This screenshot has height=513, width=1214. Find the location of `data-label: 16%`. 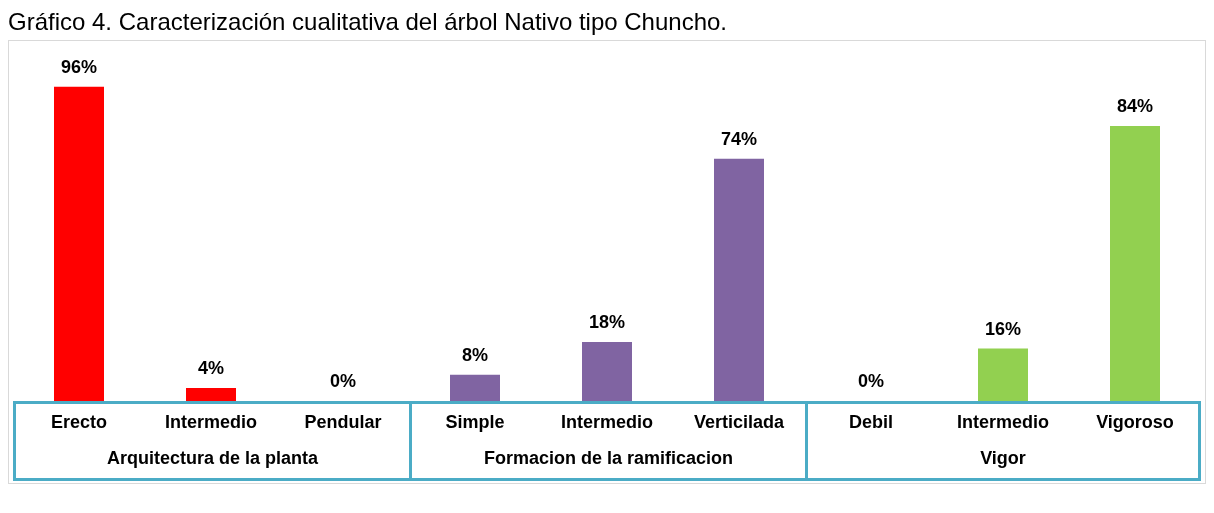

data-label: 16% is located at coordinates (1003, 328).